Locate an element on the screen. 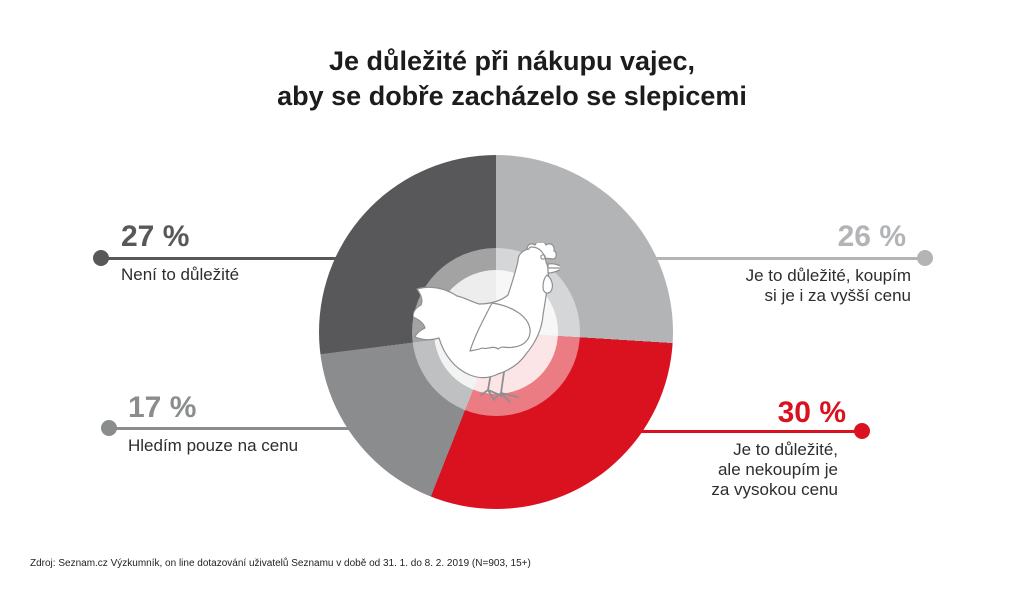 This screenshot has height=600, width=1024. callout-text-30-line3: za vysokou cenu is located at coordinates (774, 489).